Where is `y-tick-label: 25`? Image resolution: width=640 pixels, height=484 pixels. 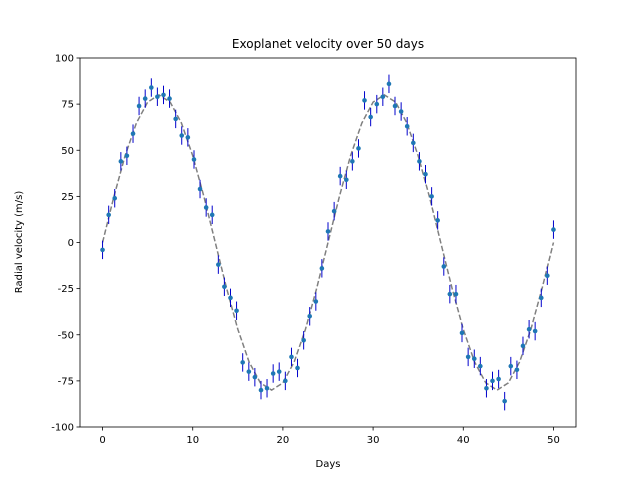 y-tick-label: 25 is located at coordinates (67, 197).